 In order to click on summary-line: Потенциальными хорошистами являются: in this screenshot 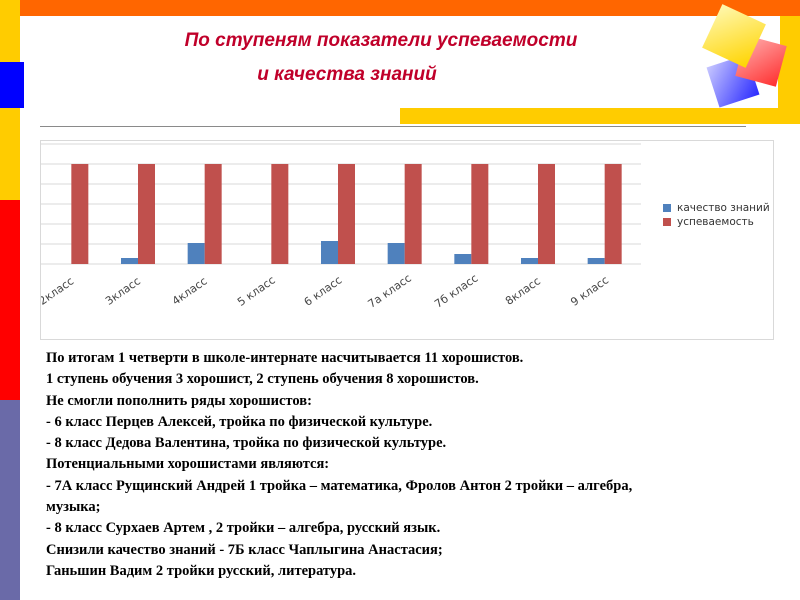, I will do `click(188, 464)`.